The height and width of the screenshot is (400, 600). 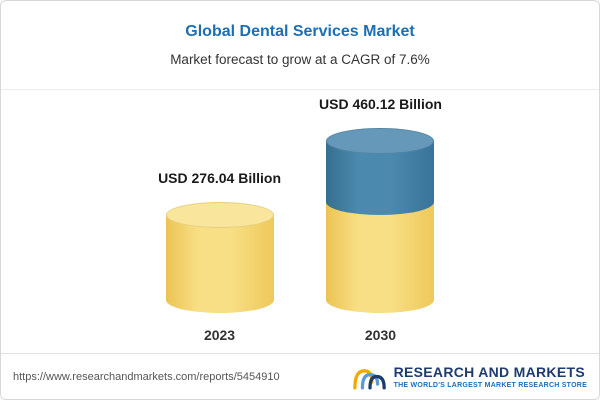 I want to click on value-label-2023: USD 276.04 Billion, so click(x=219, y=178).